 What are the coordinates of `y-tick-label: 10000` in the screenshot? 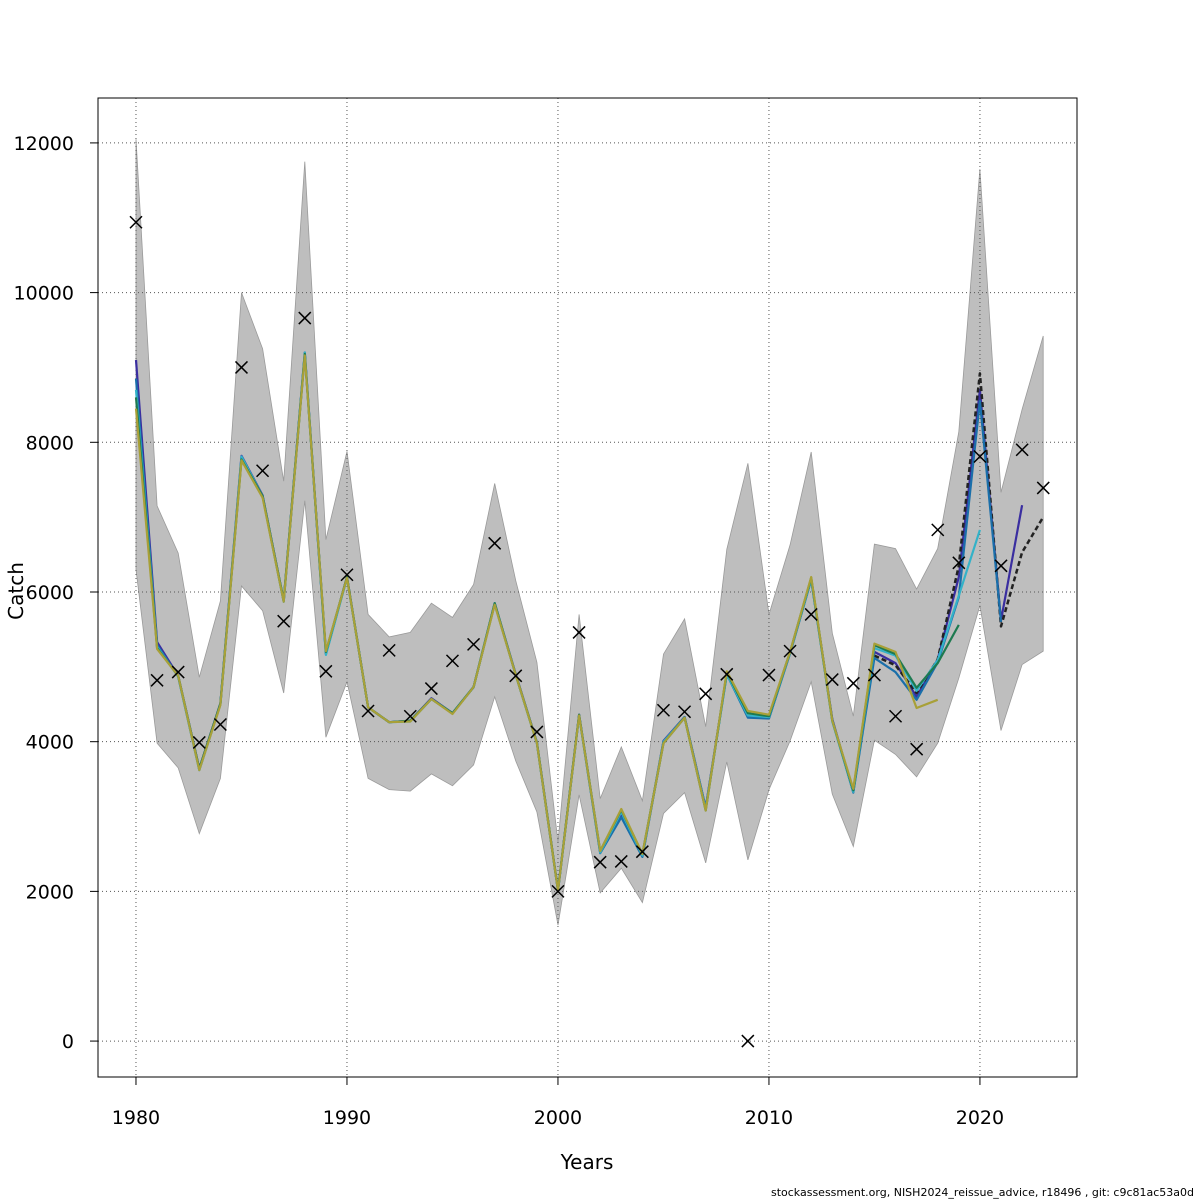 It's located at (44, 294).